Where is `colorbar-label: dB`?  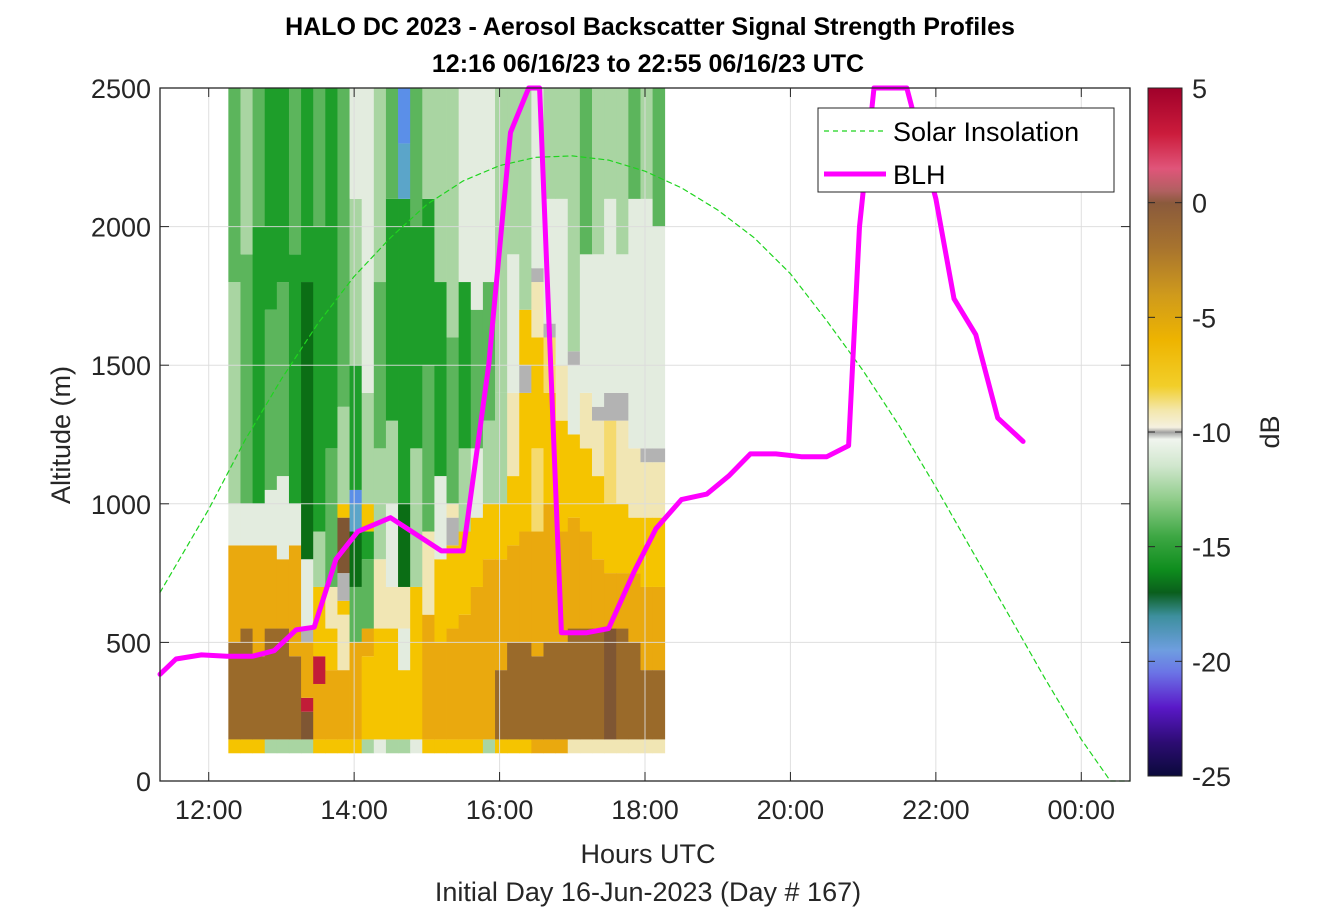
colorbar-label: dB is located at coordinates (1270, 431).